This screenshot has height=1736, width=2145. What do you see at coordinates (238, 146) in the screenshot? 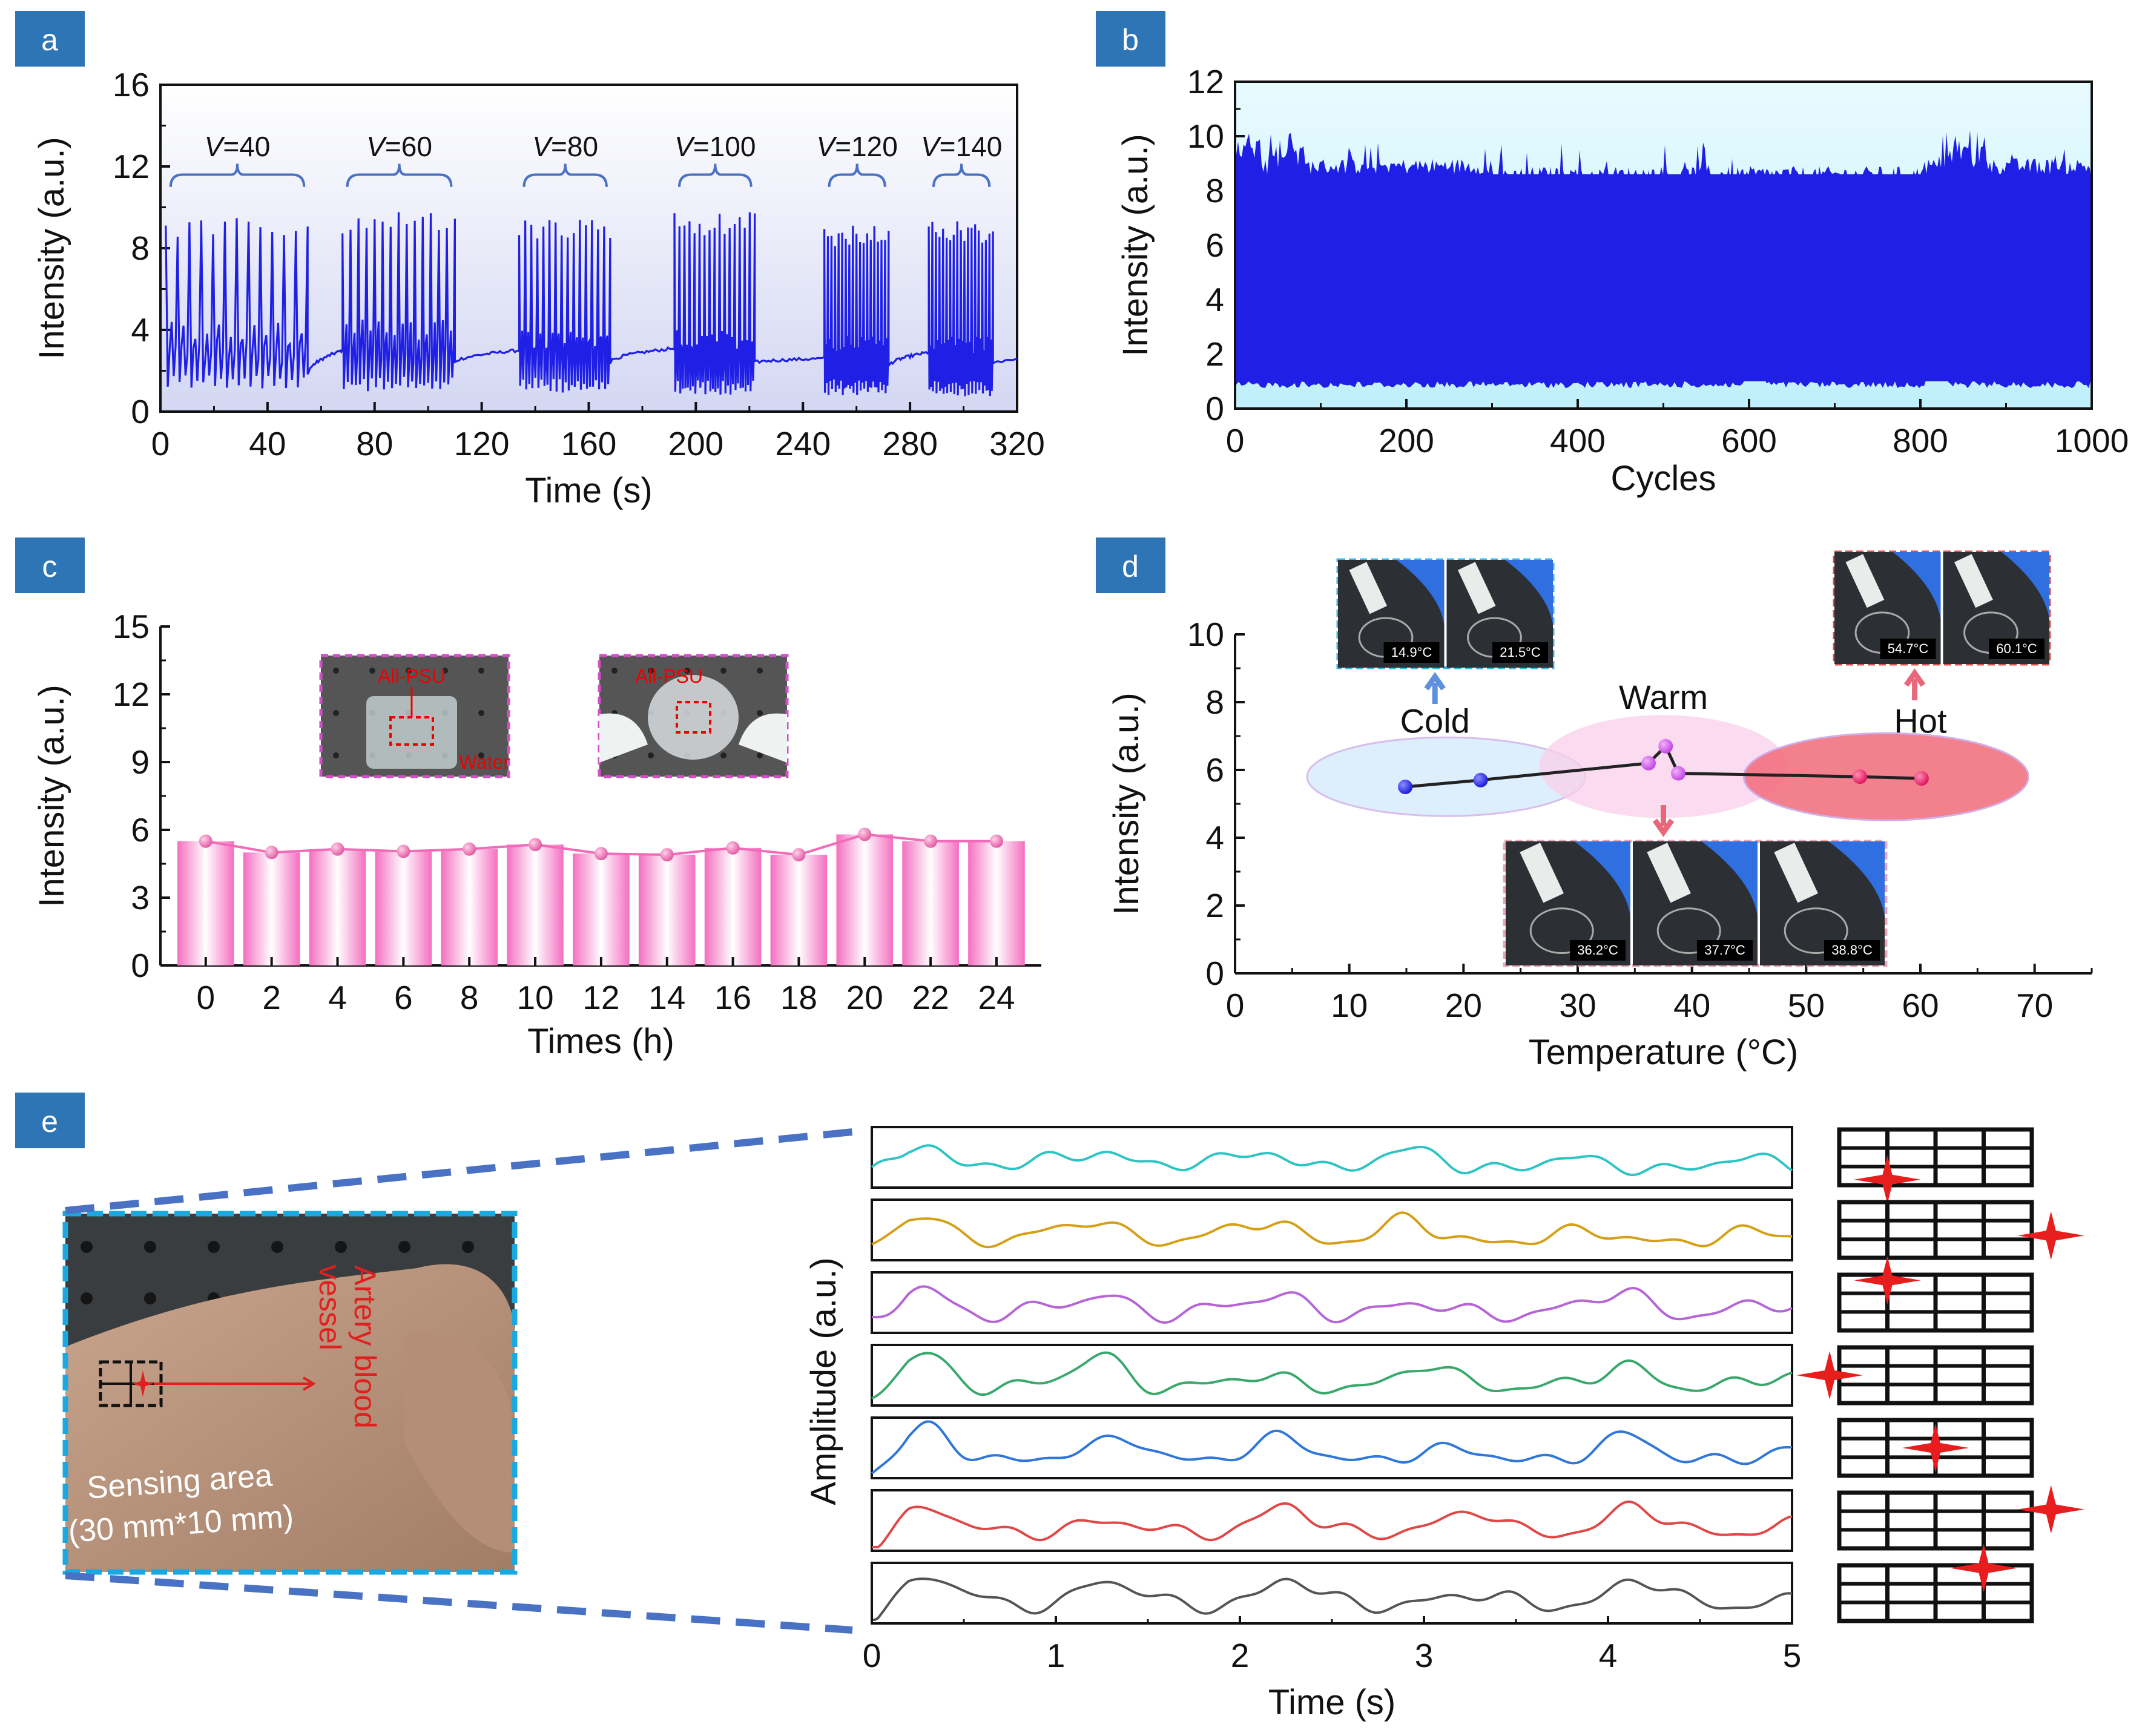
I see `voltage-label: V=40` at bounding box center [238, 146].